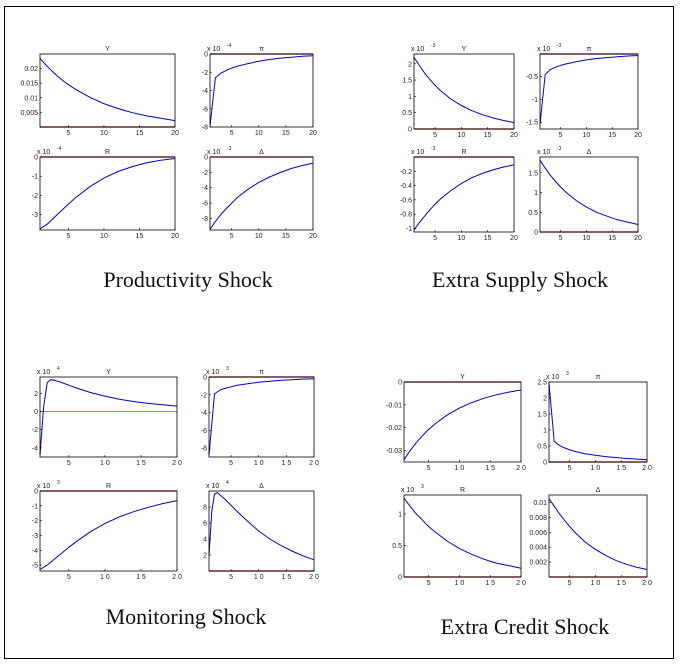  I want to click on y-tick-label: -0.4, so click(406, 186).